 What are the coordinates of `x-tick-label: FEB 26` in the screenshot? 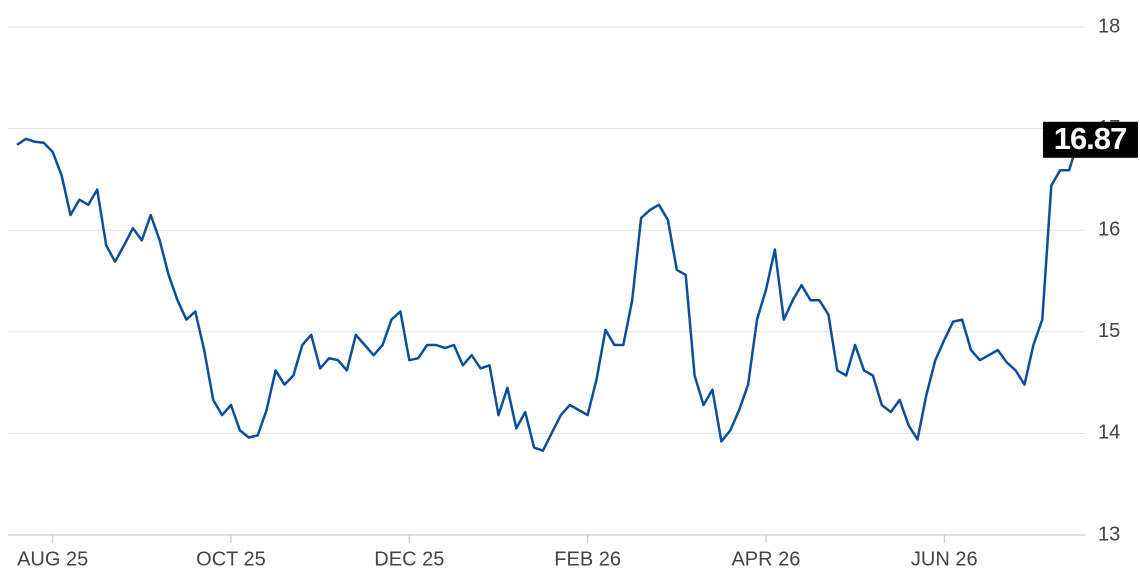 It's located at (587, 559).